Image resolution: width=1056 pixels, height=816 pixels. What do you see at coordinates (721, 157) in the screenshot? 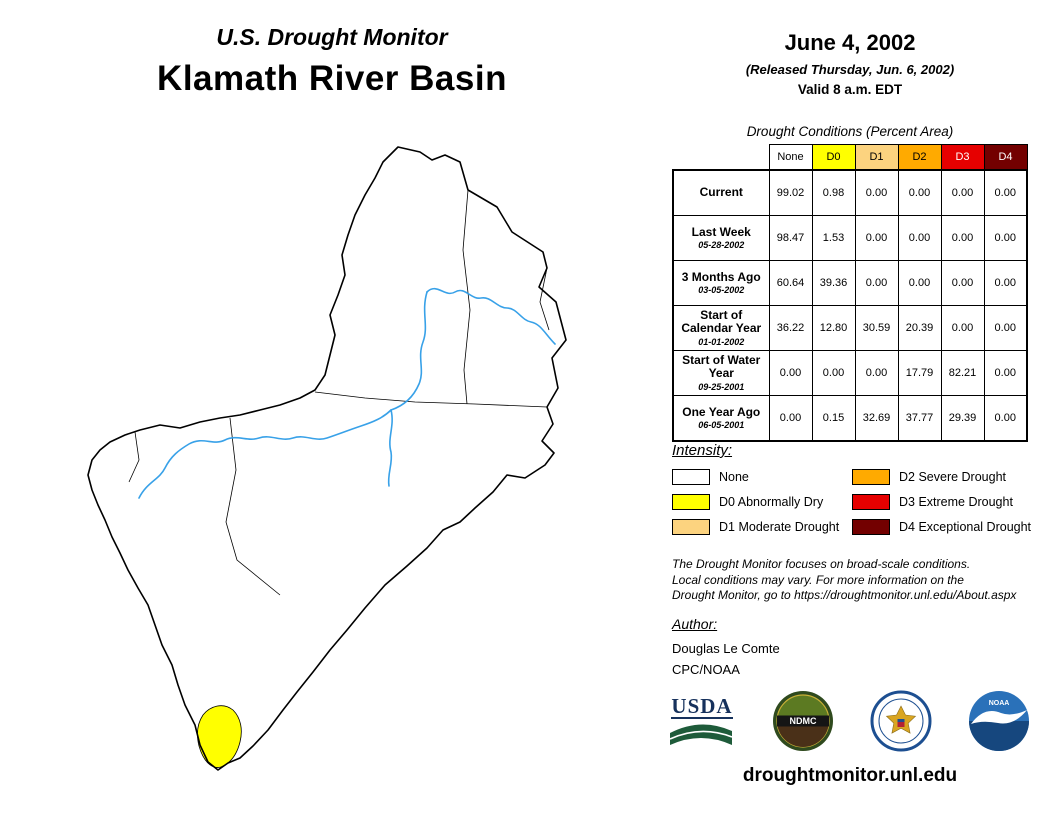
I see `table-corner-cell` at bounding box center [721, 157].